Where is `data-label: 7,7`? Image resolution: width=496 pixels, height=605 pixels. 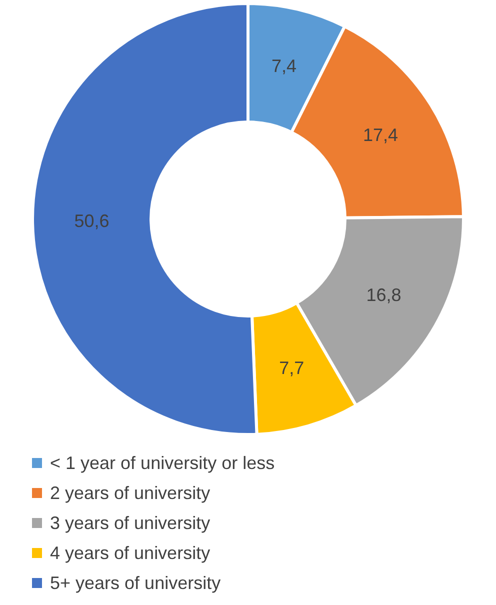
data-label: 7,7 is located at coordinates (291, 368).